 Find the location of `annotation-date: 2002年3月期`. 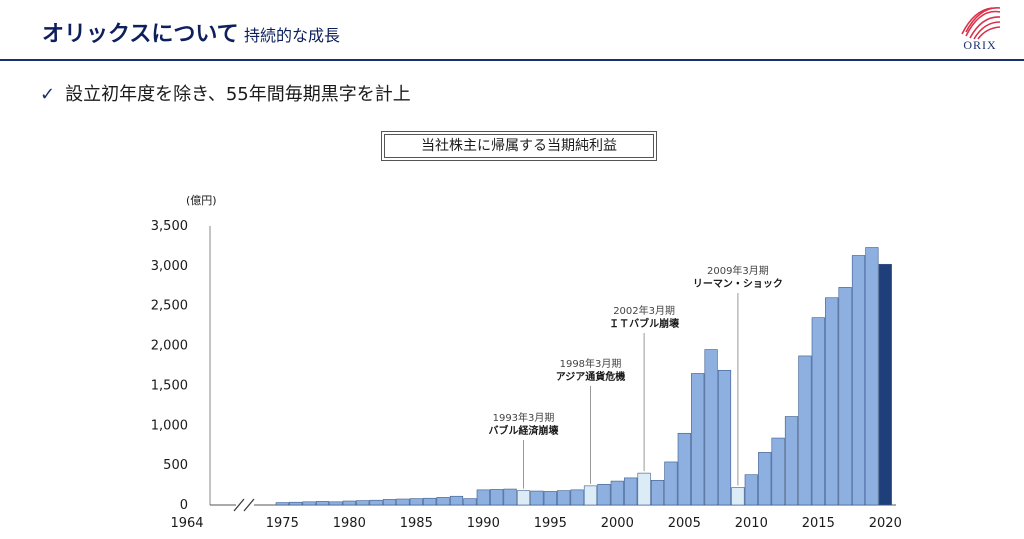

annotation-date: 2002年3月期 is located at coordinates (644, 310).